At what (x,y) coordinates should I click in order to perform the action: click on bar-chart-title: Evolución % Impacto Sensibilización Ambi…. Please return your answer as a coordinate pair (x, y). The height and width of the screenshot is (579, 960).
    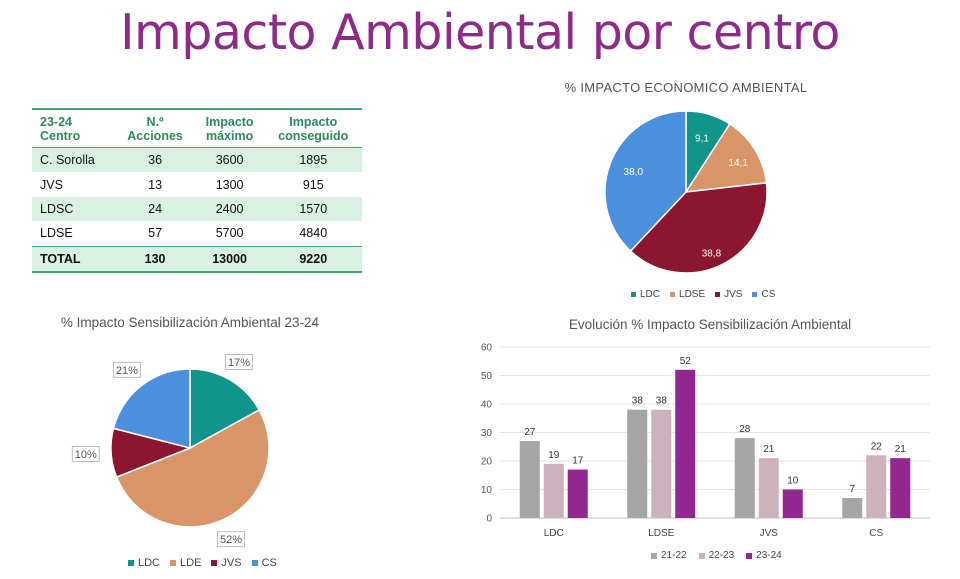
    Looking at the image, I should click on (710, 324).